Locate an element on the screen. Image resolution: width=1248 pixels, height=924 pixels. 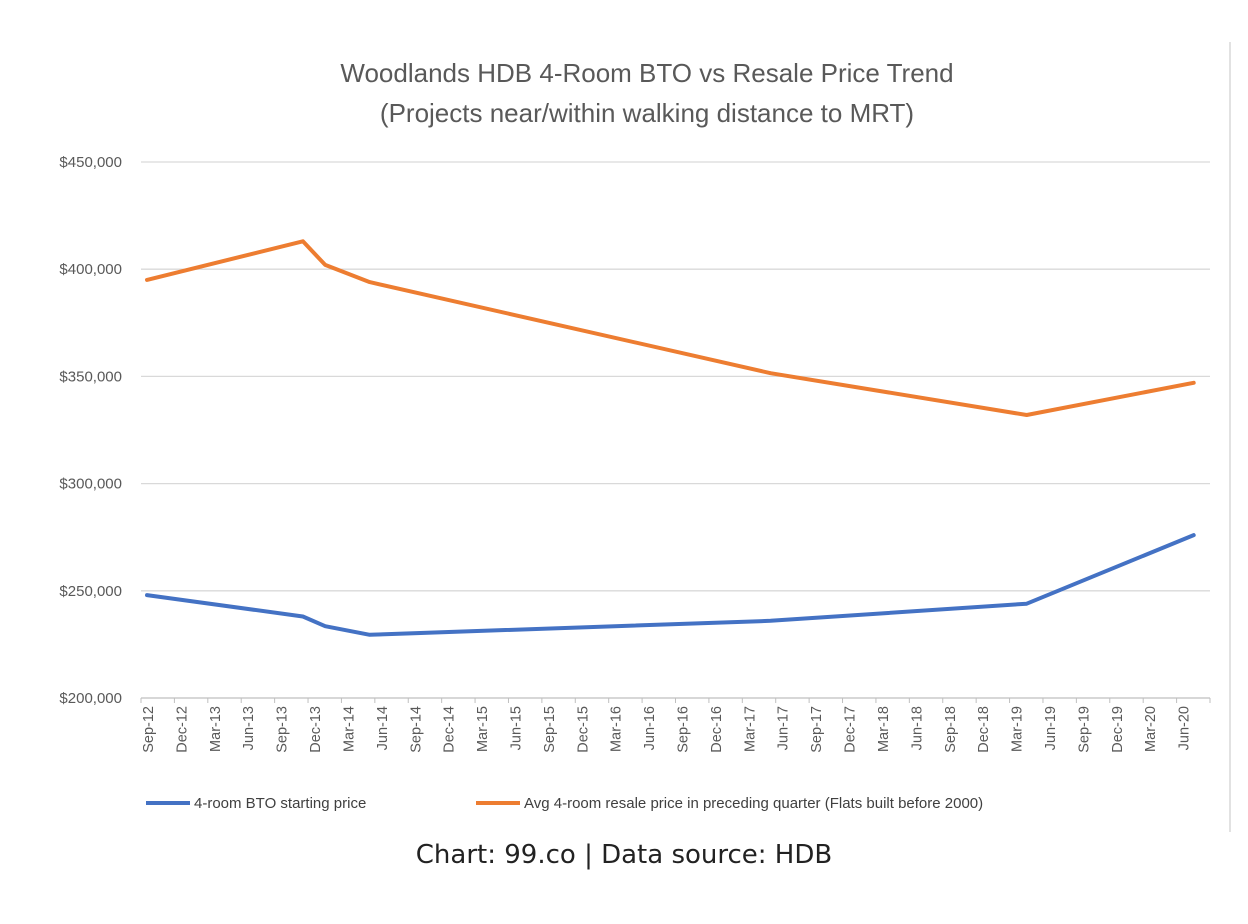
x-tick-label: Mar-18 is located at coordinates (884, 729).